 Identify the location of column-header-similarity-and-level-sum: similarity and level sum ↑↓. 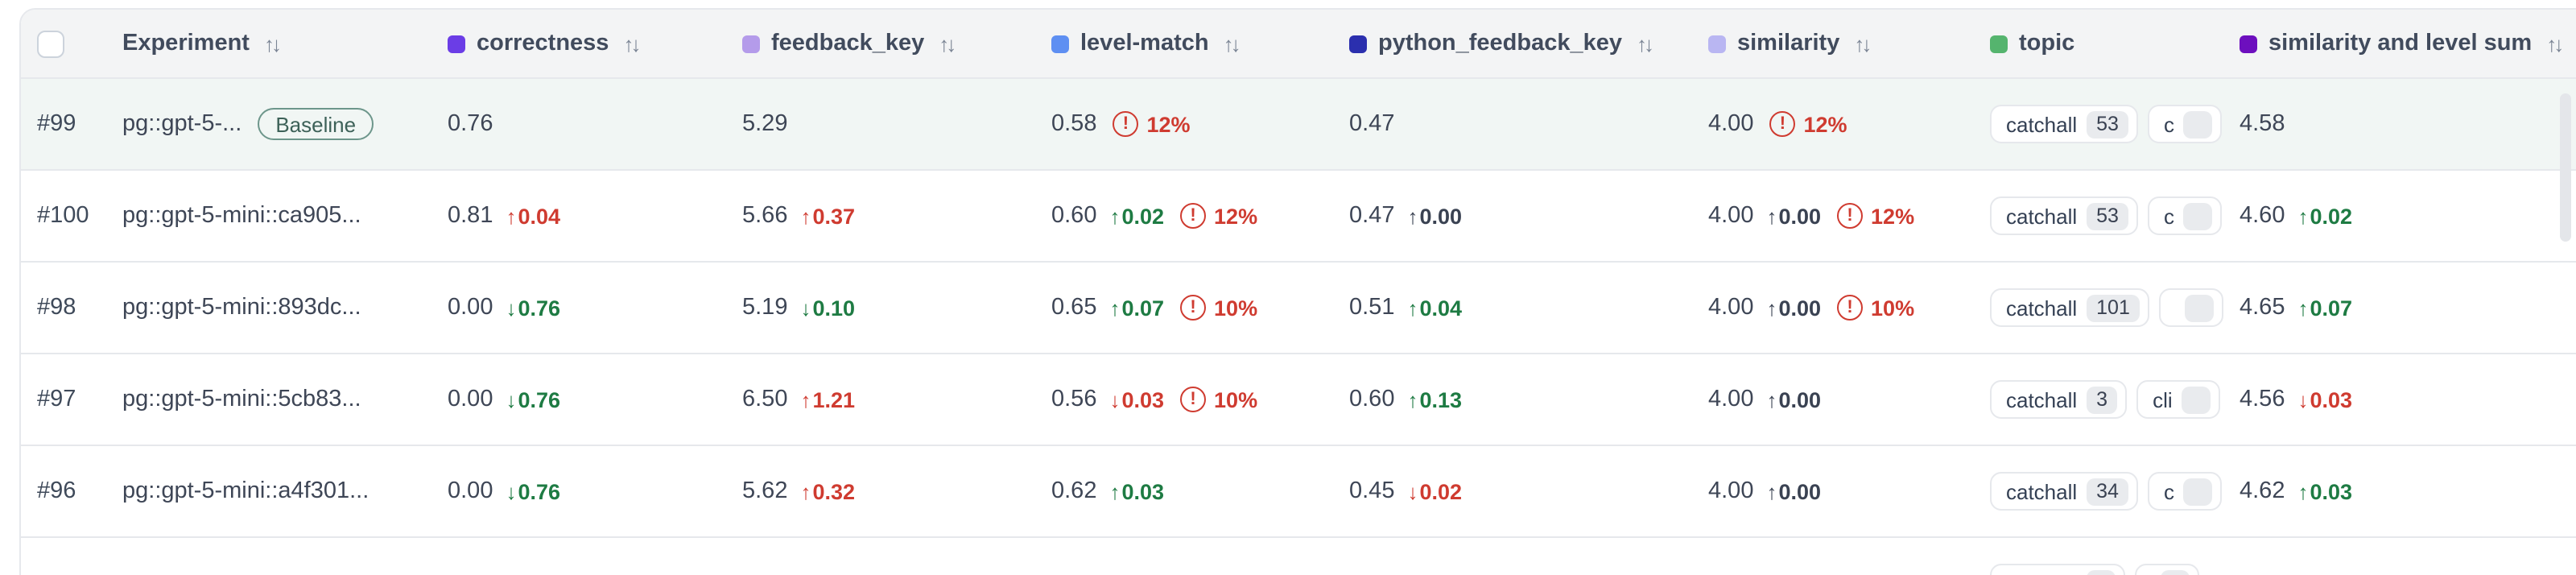
(2399, 44).